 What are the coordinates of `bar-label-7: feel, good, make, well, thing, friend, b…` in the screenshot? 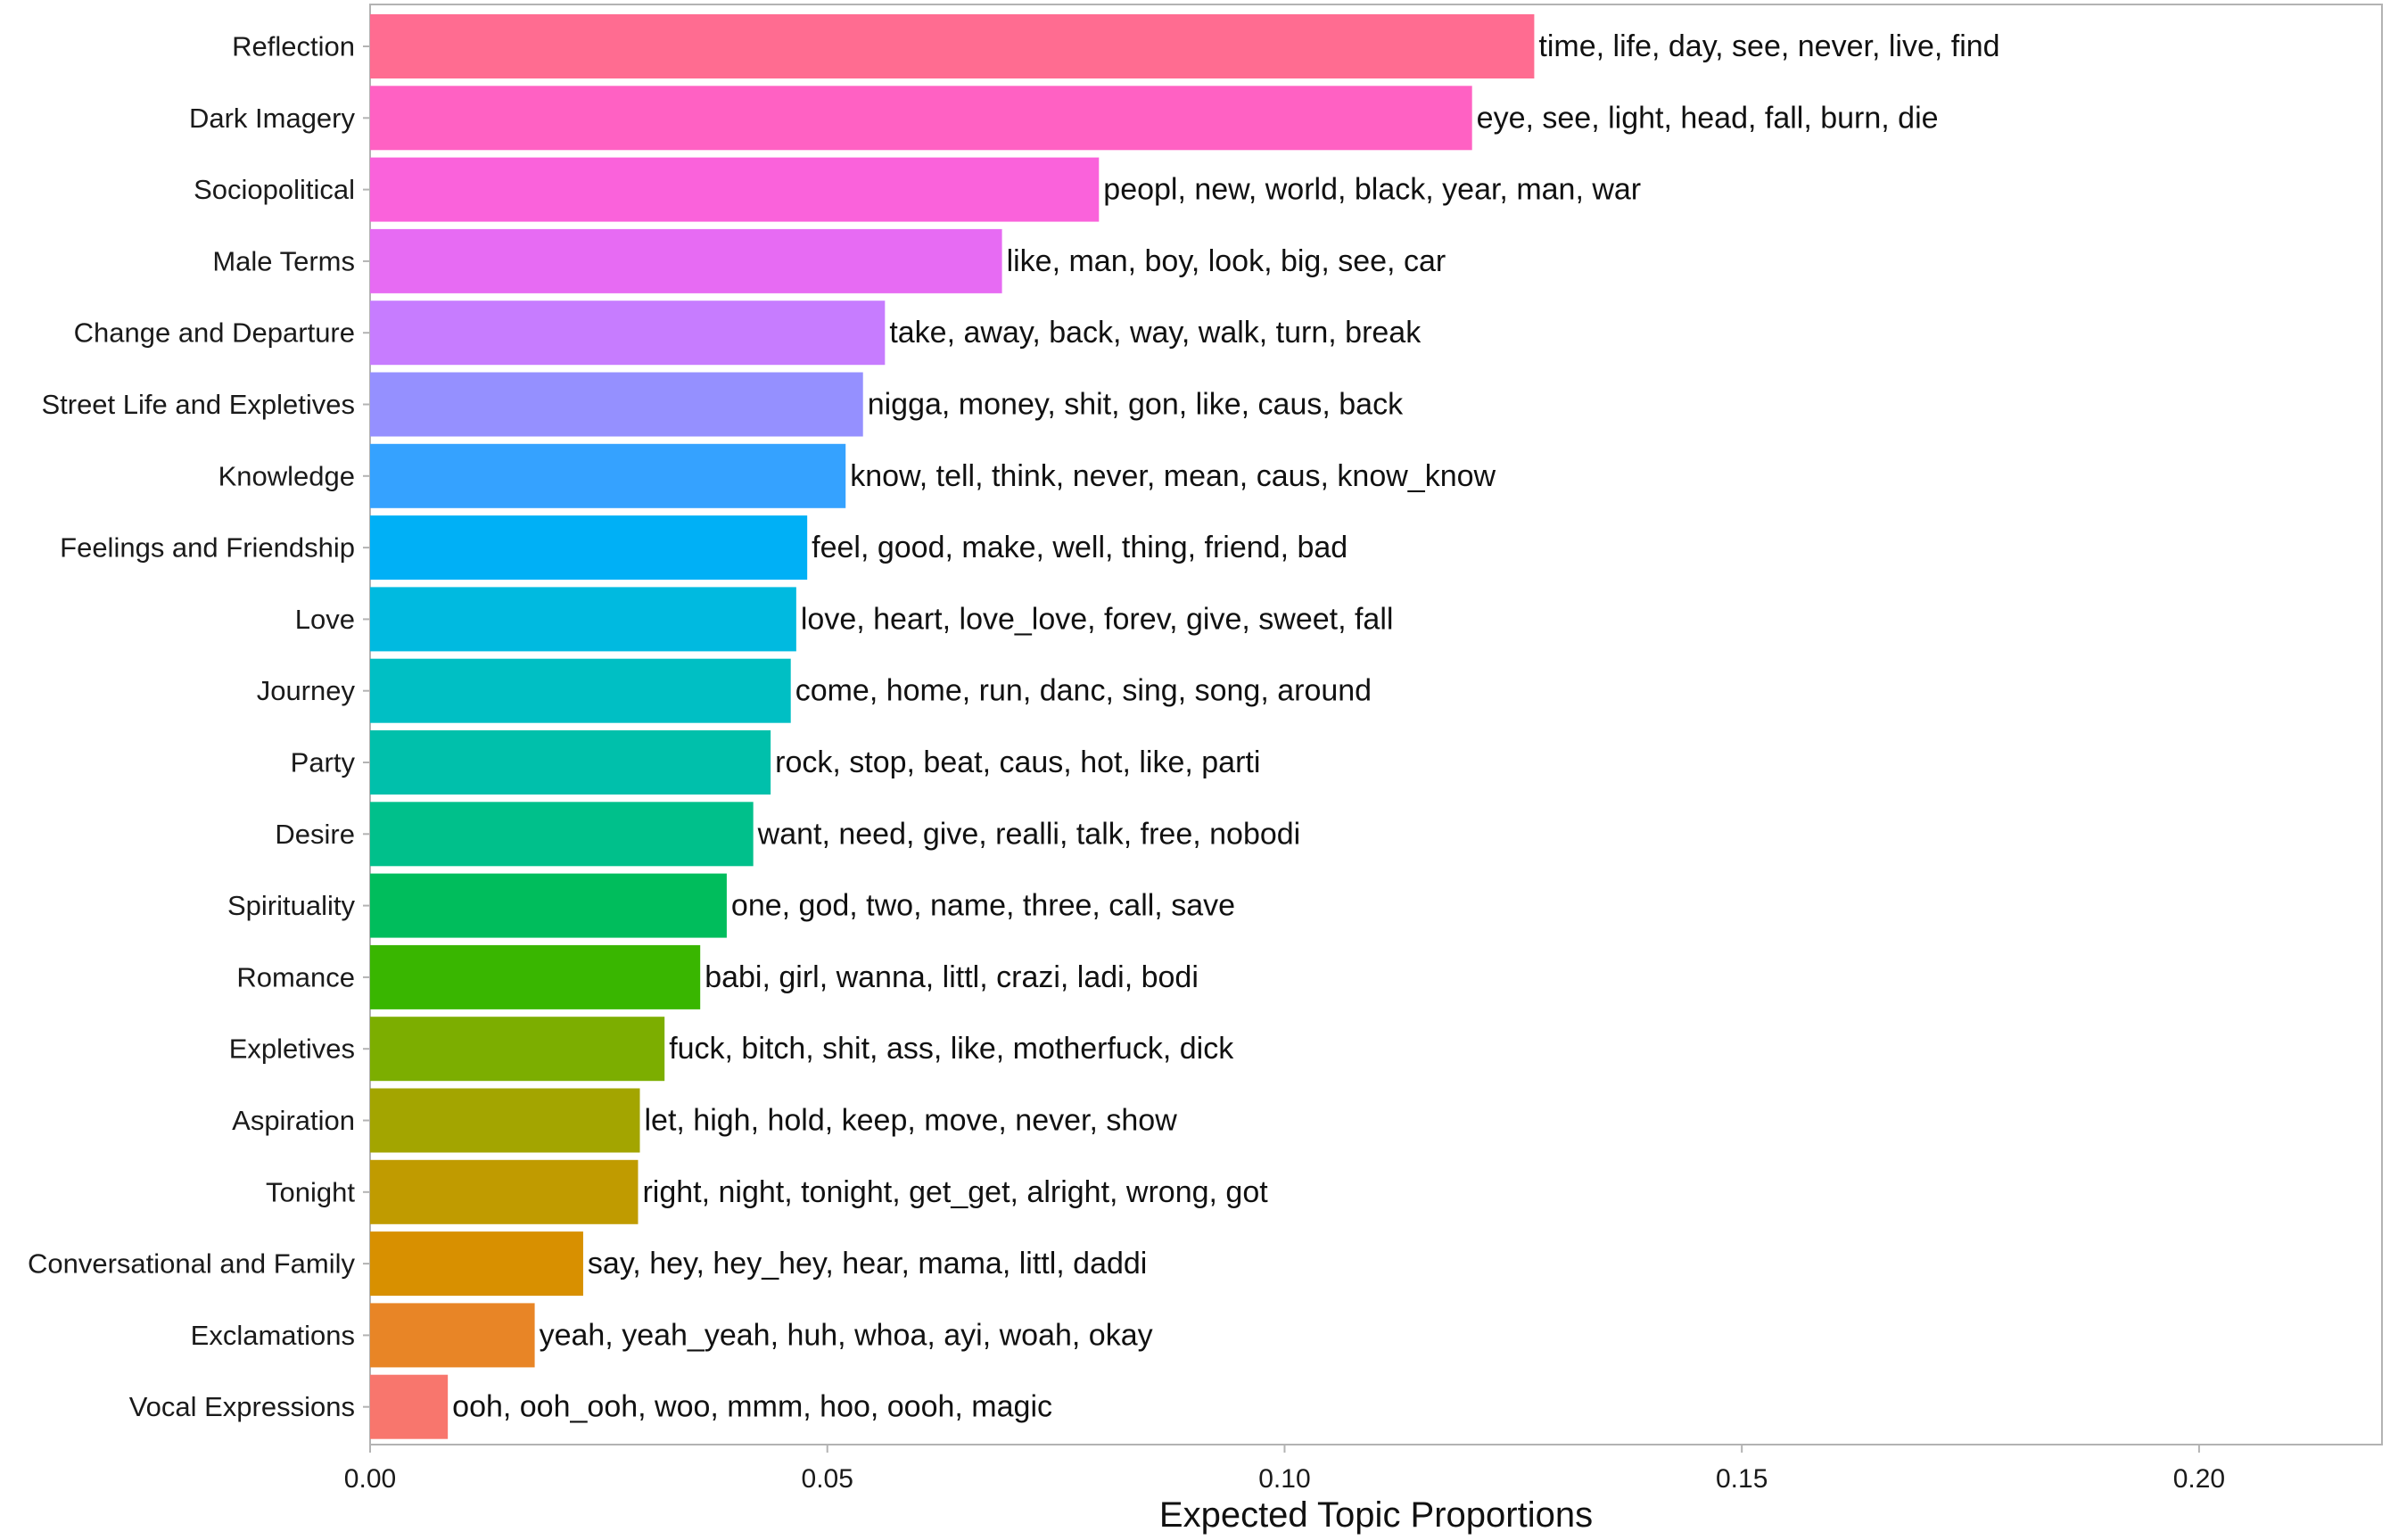 It's located at (1079, 547).